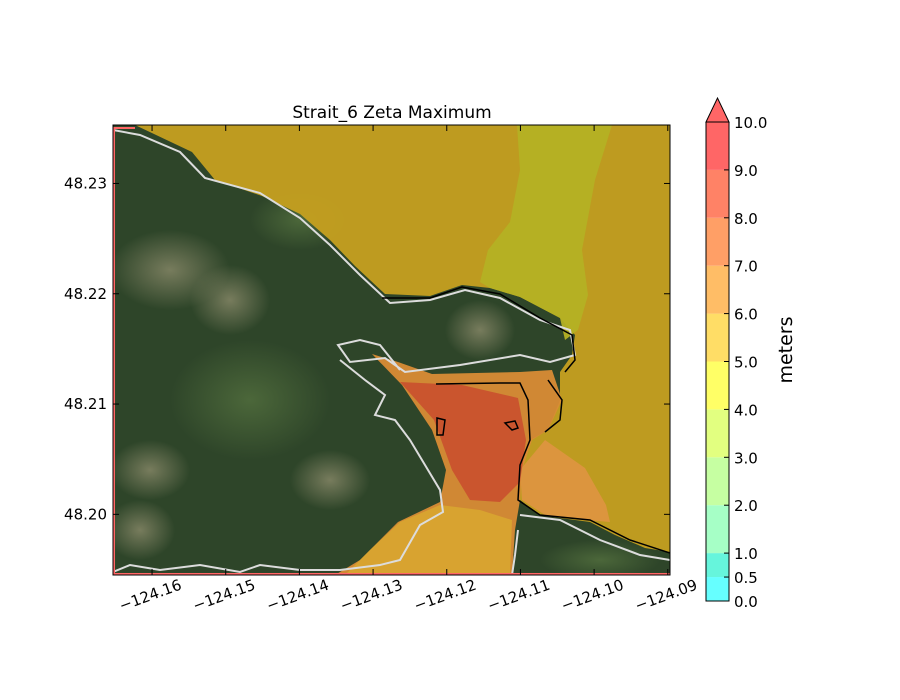 This screenshot has width=900, height=700. Describe the element at coordinates (746, 315) in the screenshot. I see `colorbar-tick-label: 6.0` at that location.